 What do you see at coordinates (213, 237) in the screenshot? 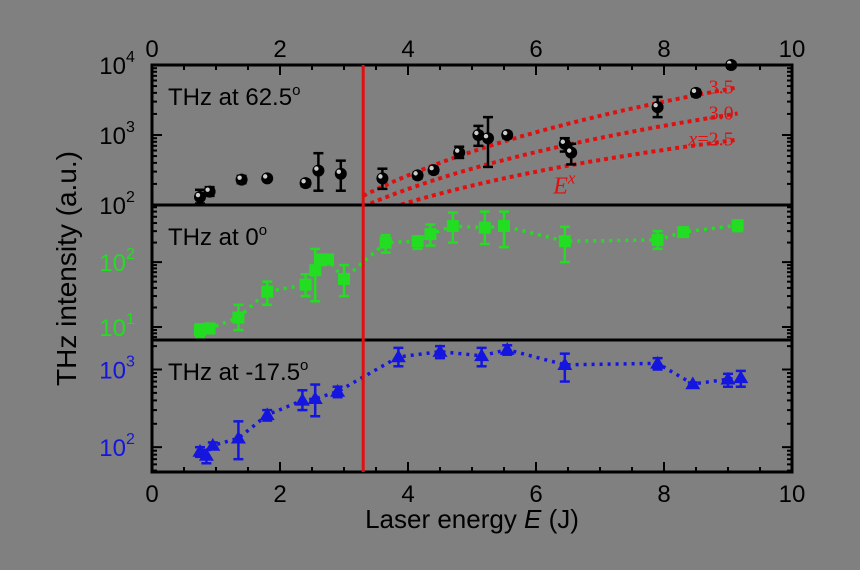
I see `panel-label-text: THz at 0` at bounding box center [213, 237].